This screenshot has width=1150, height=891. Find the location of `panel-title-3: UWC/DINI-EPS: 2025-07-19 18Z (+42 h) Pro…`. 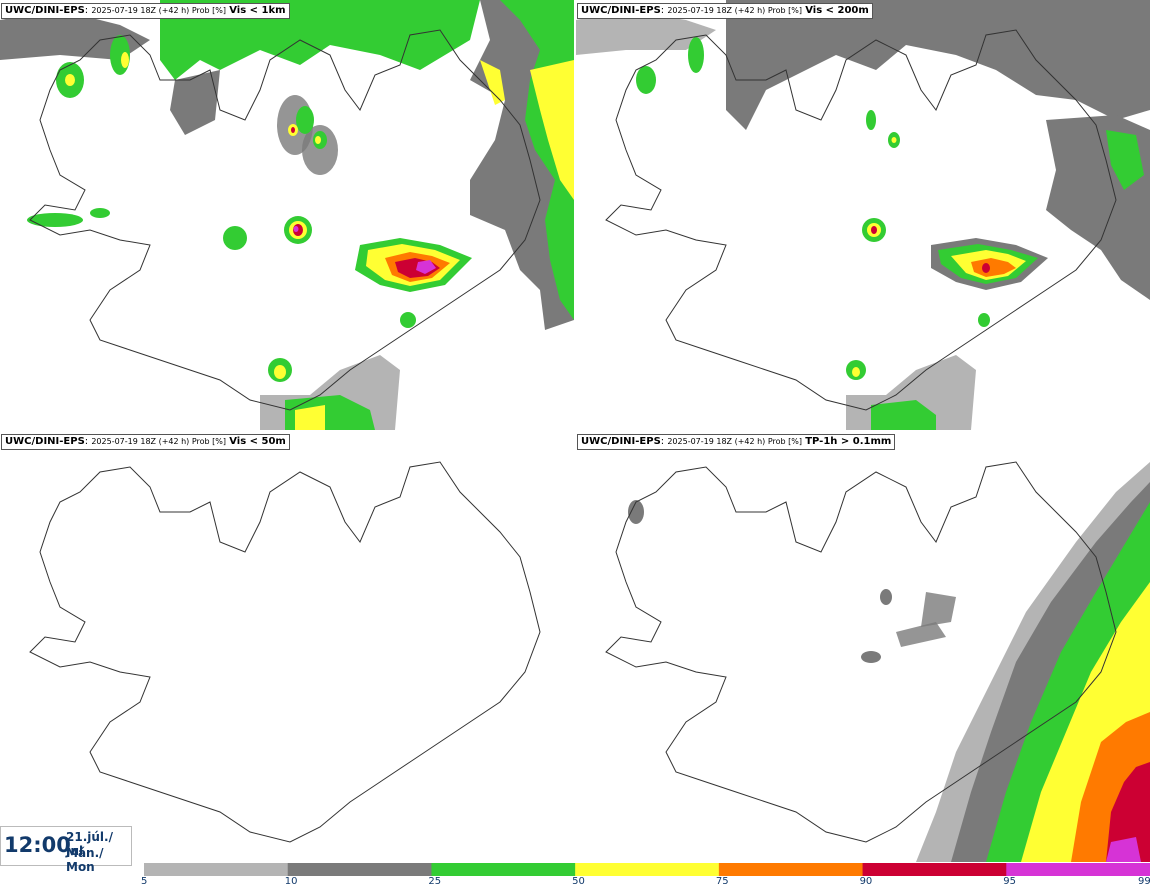

panel-title-3: UWC/DINI-EPS: 2025-07-19 18Z (+42 h) Pro… is located at coordinates (145, 442).